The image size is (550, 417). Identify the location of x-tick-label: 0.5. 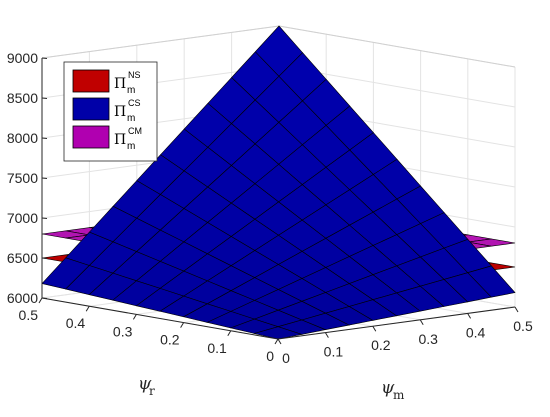
(523, 326).